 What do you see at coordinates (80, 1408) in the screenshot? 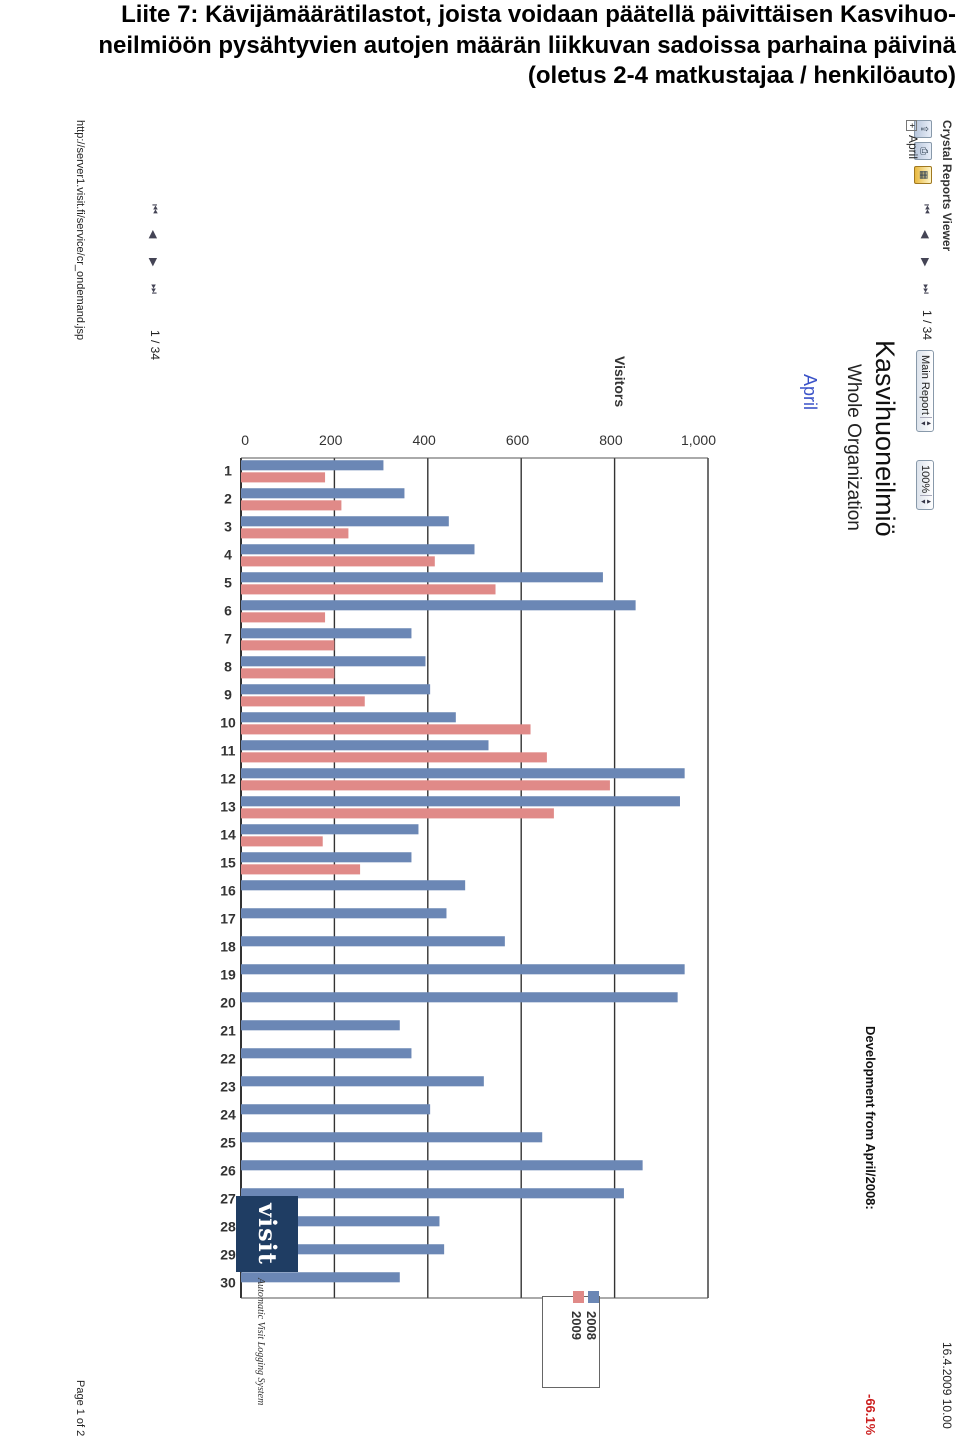
I see `page-of-label: Page 1 of 2` at bounding box center [80, 1408].